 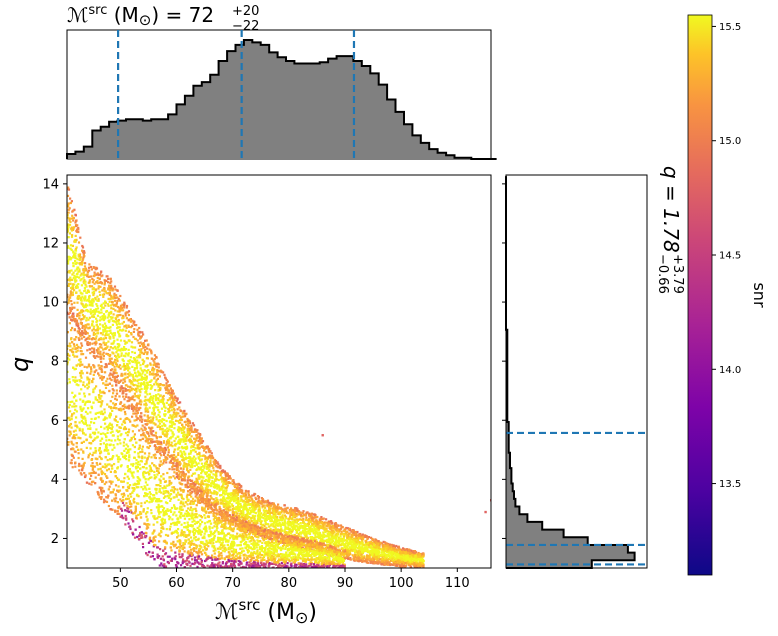 I want to click on top-histogram-title: ℳsrc (M⊙) = 72, so click(x=140, y=16).